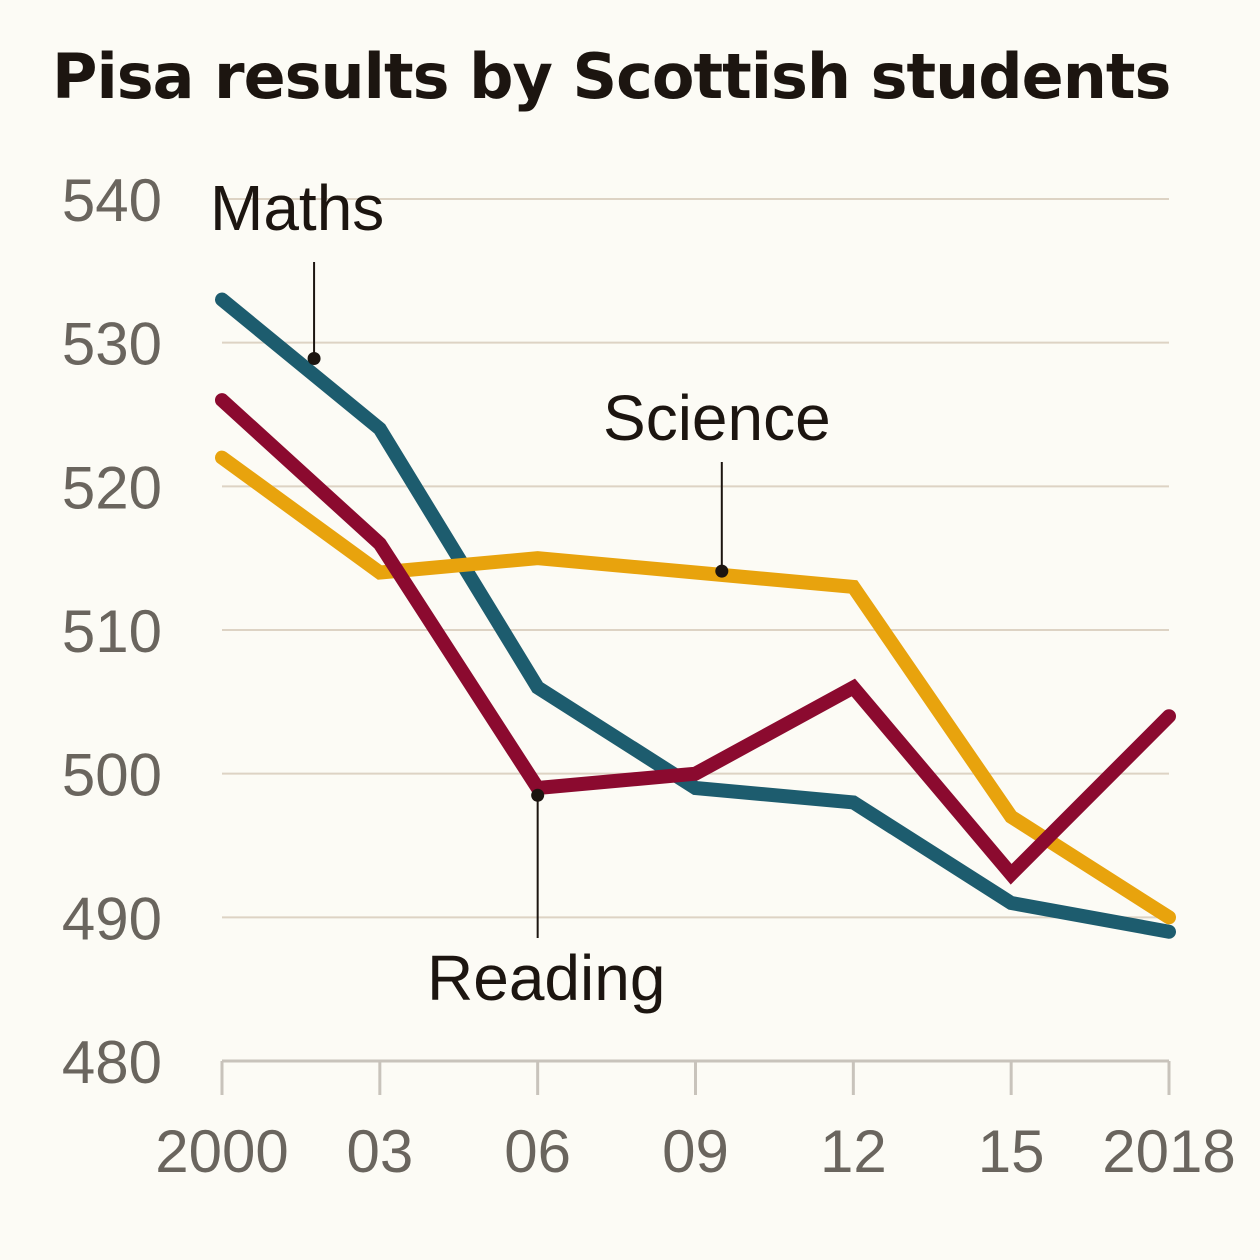 The width and height of the screenshot is (1260, 1260). I want to click on y-tick-label: 480, so click(112, 1062).